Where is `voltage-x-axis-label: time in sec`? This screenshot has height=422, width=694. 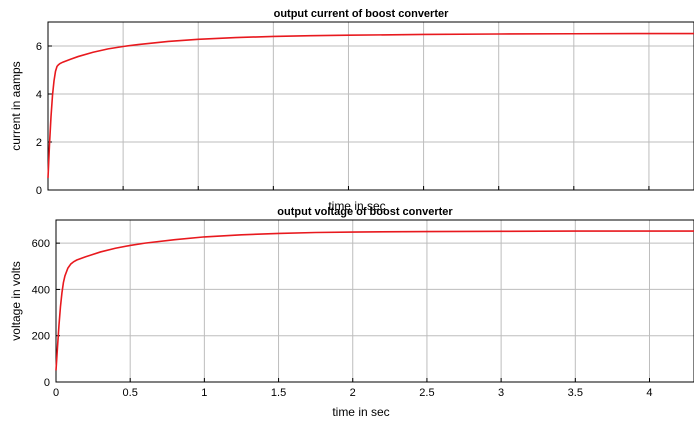
voltage-x-axis-label: time in sec is located at coordinates (360, 412).